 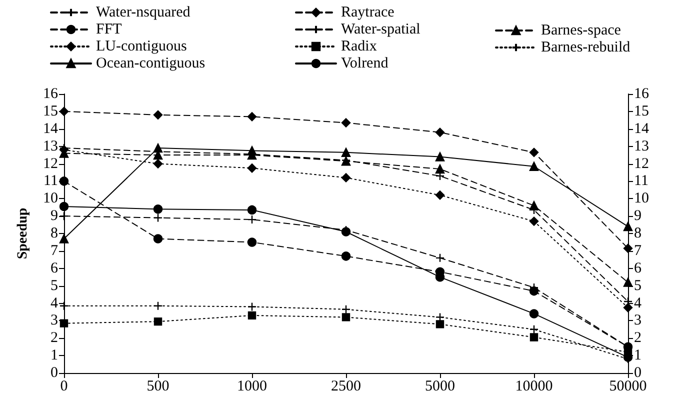 What do you see at coordinates (642, 128) in the screenshot?
I see `y2-tick-label: 14` at bounding box center [642, 128].